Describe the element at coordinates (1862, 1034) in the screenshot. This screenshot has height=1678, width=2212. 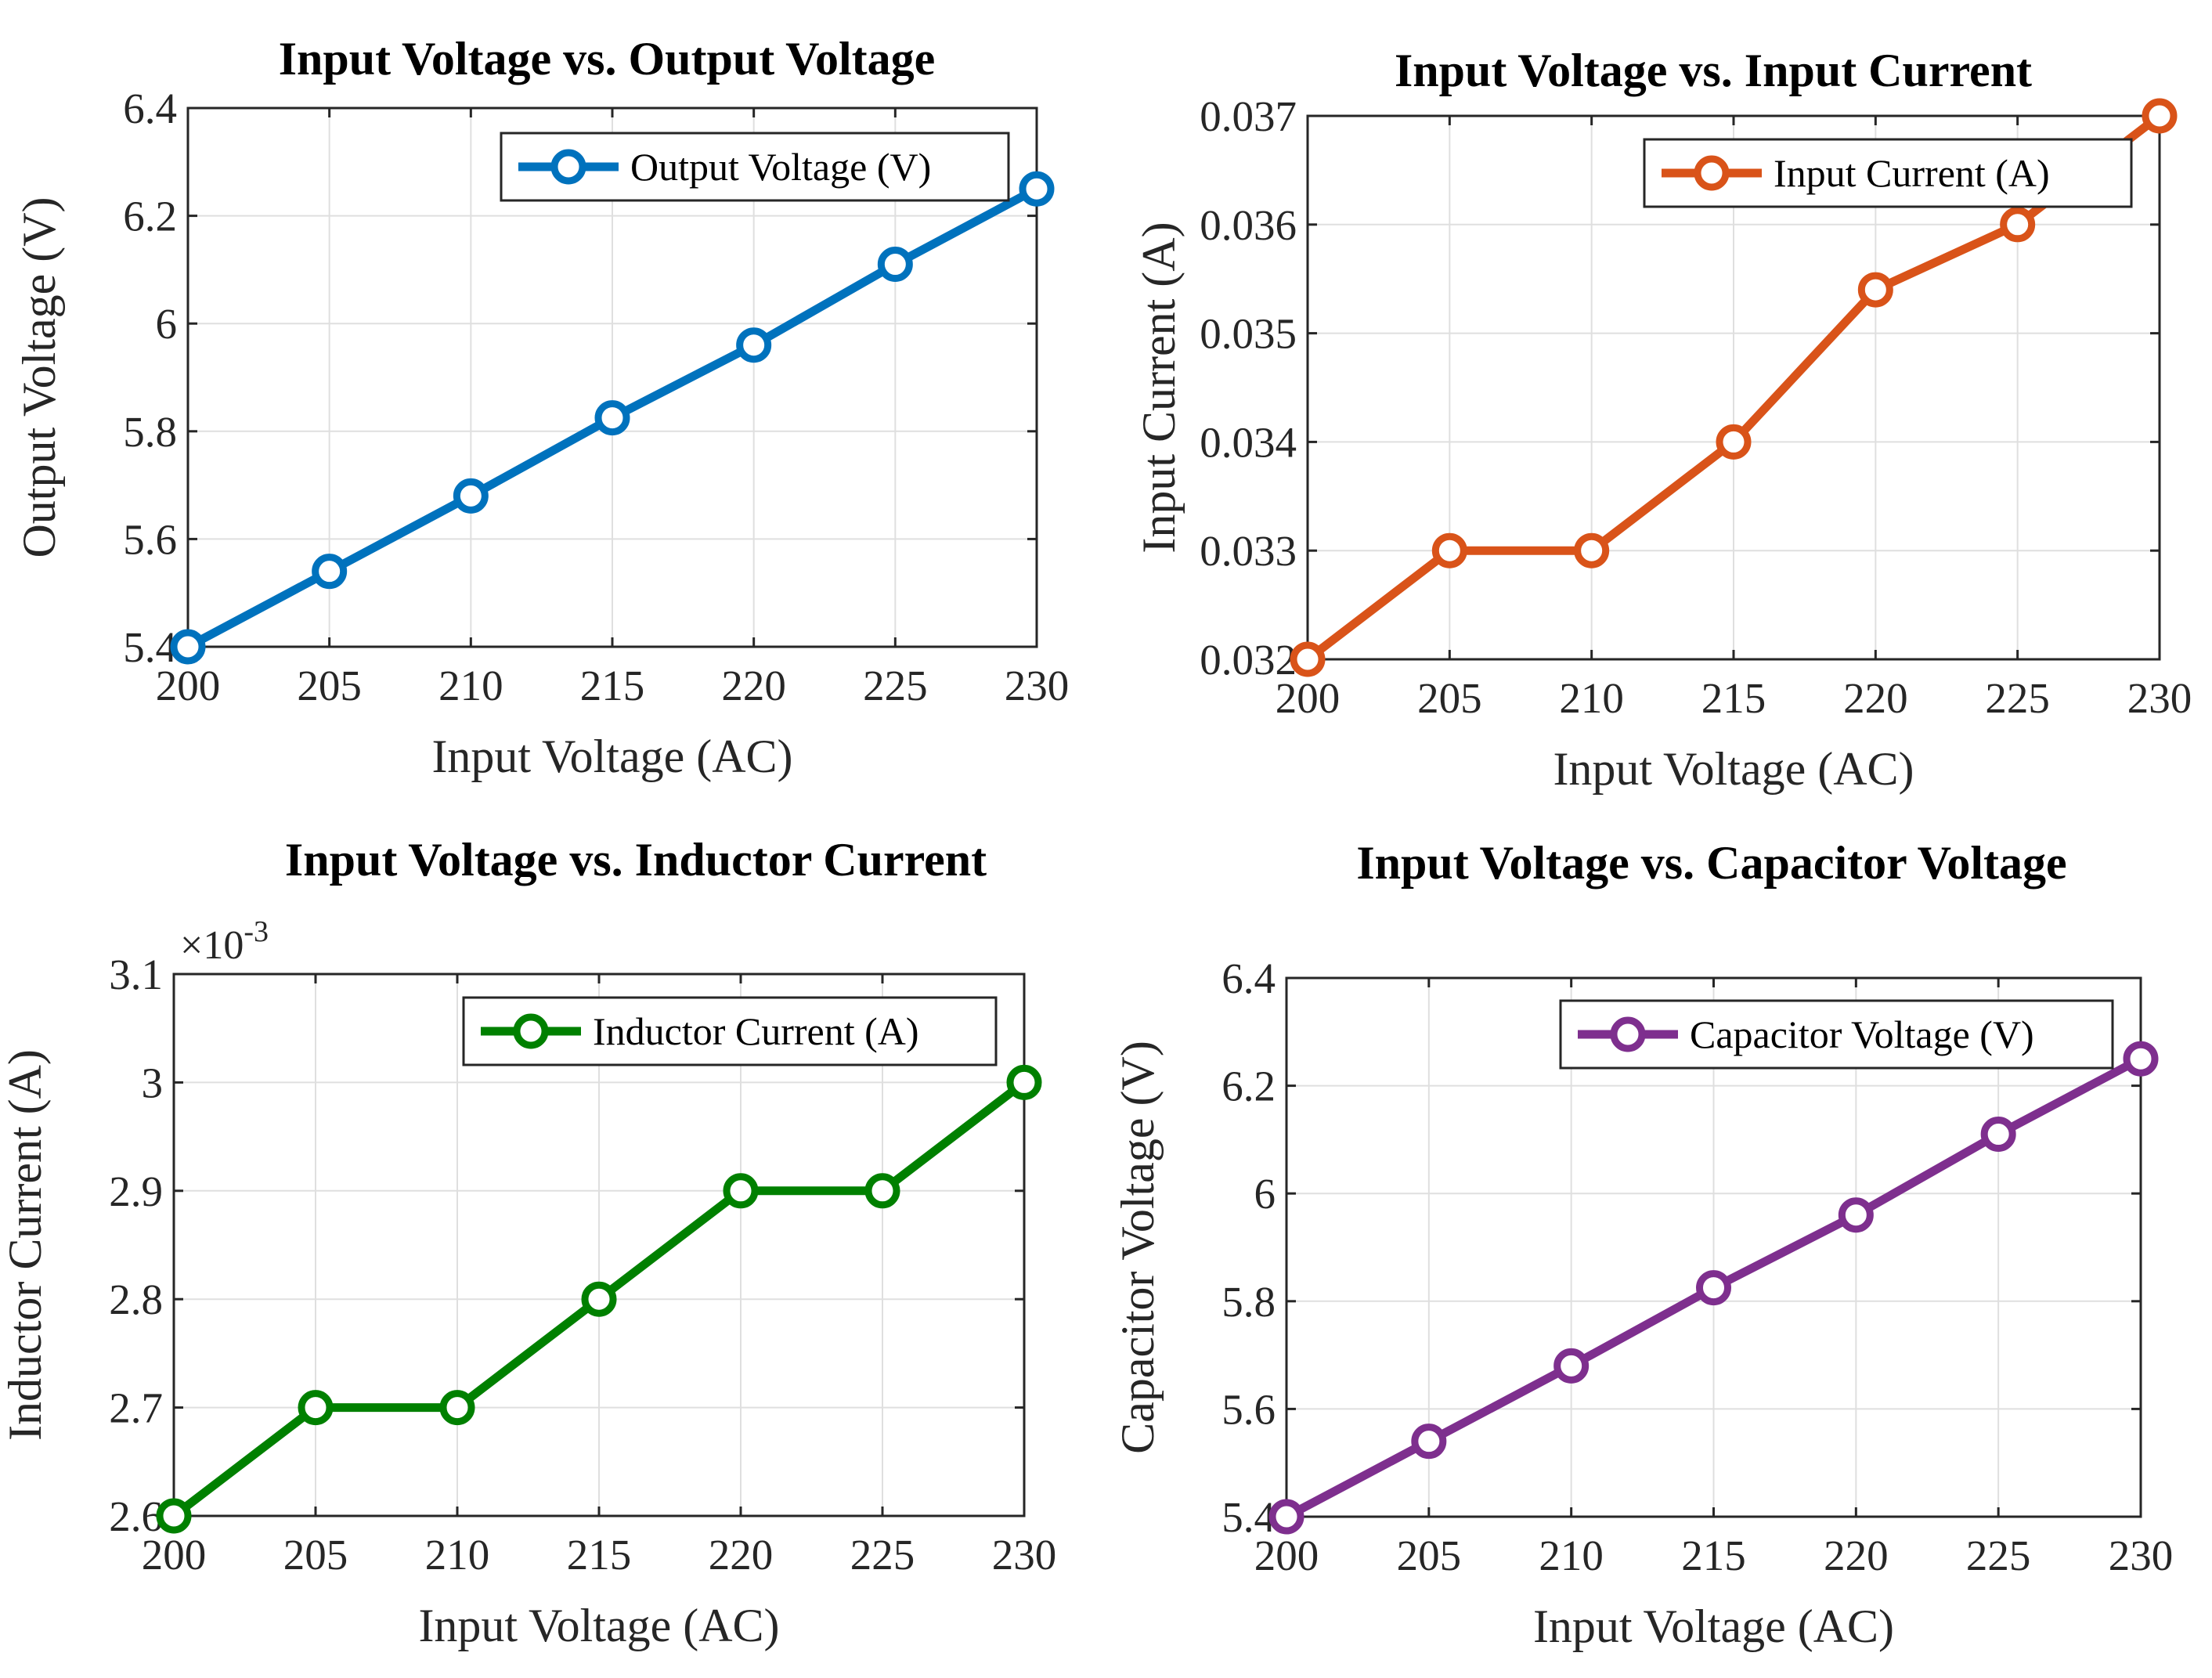
I see `legend-label: Capacitor Voltage (V)` at that location.